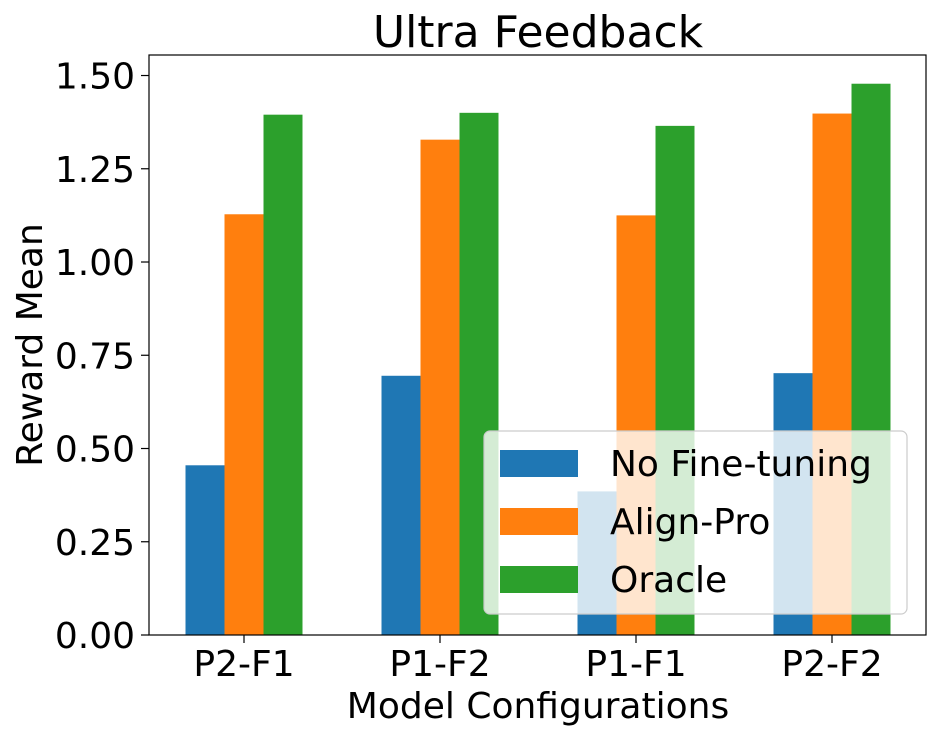  What do you see at coordinates (538, 706) in the screenshot?
I see `x-axis-label: Model Configurations` at bounding box center [538, 706].